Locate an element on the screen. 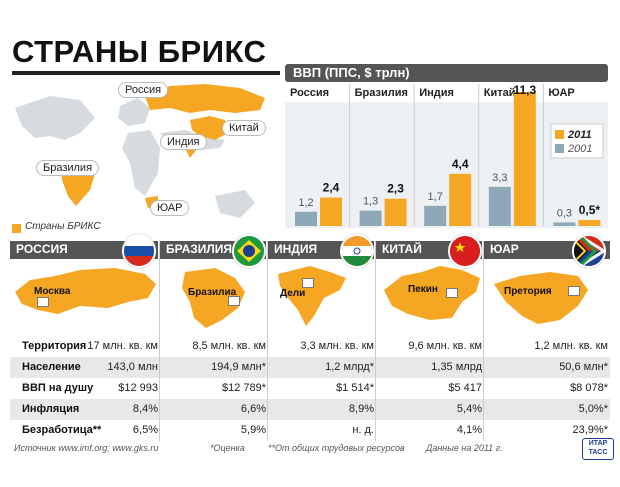  gdp-value-label-2011: 2,3 is located at coordinates (395, 189).